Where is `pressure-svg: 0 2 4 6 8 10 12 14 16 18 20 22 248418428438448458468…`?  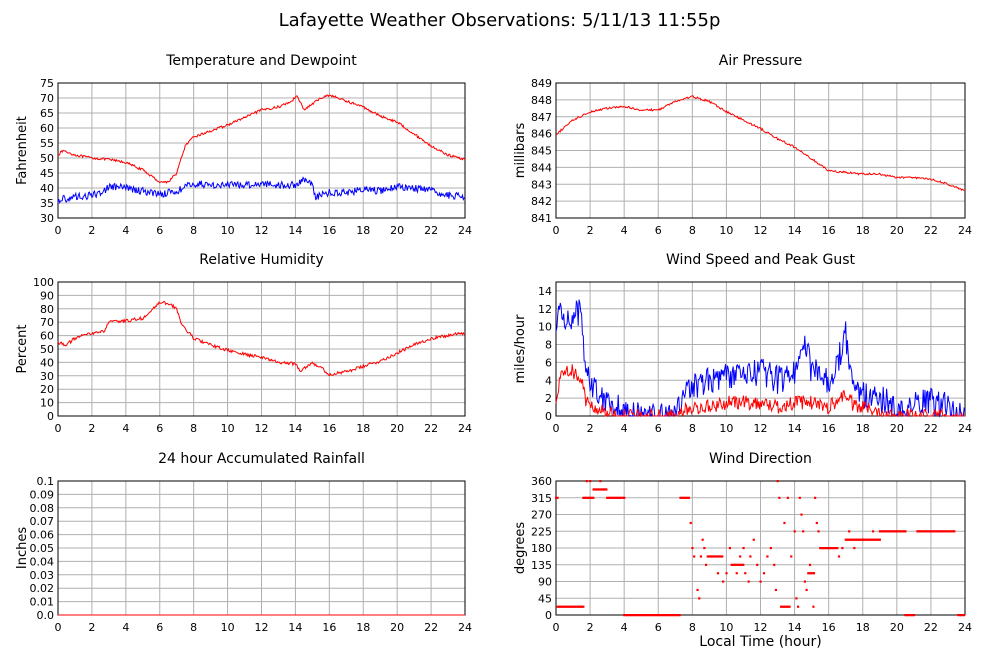 pressure-svg: 0 2 4 6 8 10 12 14 16 18 20 22 248418428438448458468… is located at coordinates (742, 157).